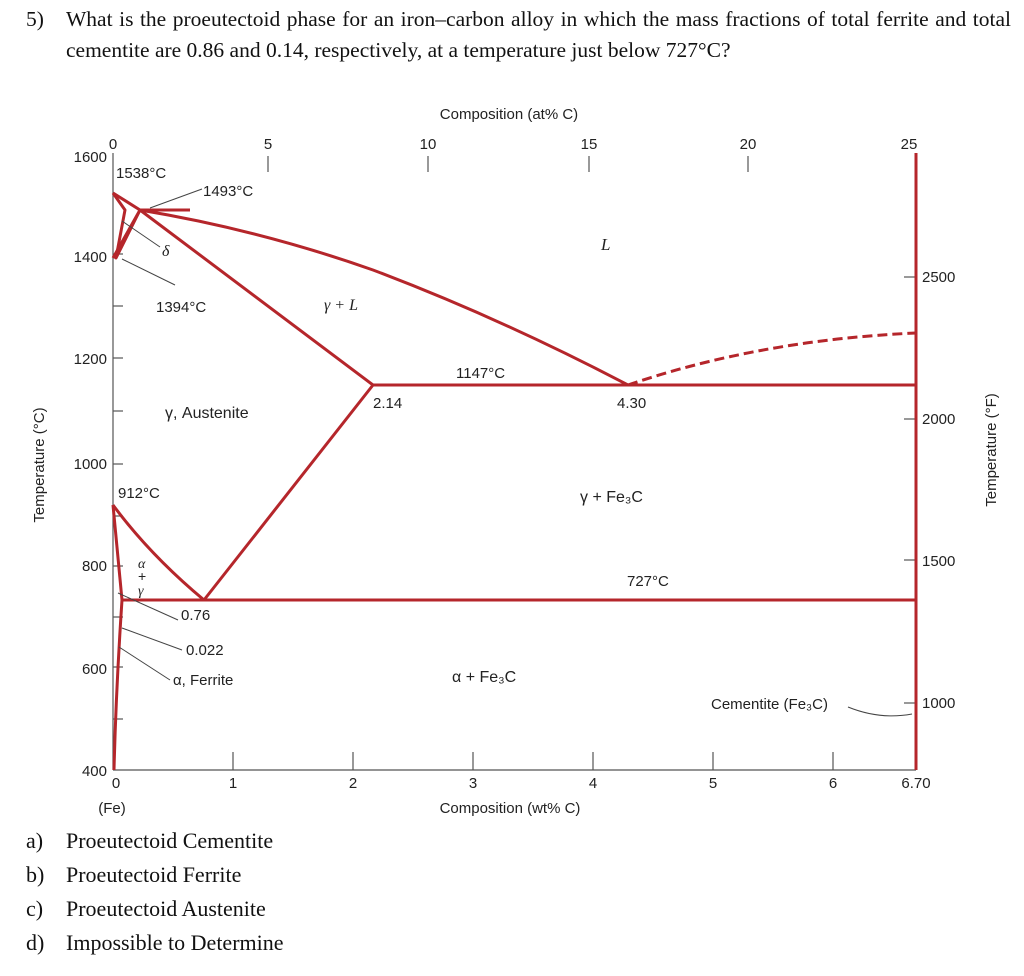 Image resolution: width=1024 pixels, height=976 pixels. What do you see at coordinates (341, 305) in the screenshot?
I see `label-gamma-plus-liquid: γ + L` at bounding box center [341, 305].